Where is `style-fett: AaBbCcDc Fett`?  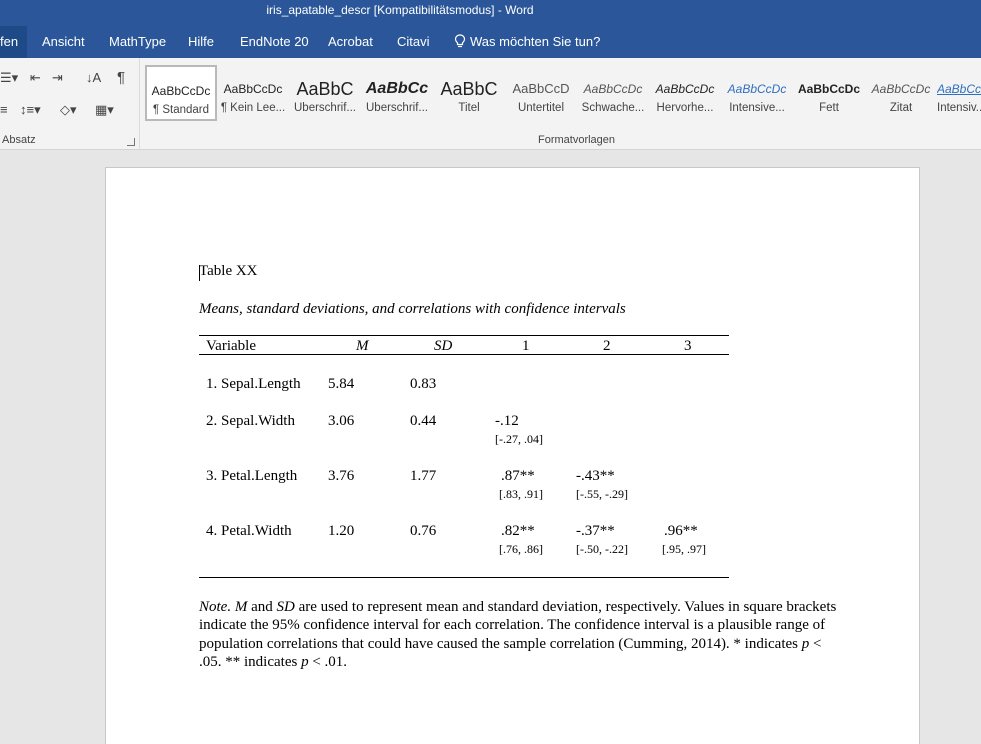
style-fett: AaBbCcDc Fett is located at coordinates (829, 93).